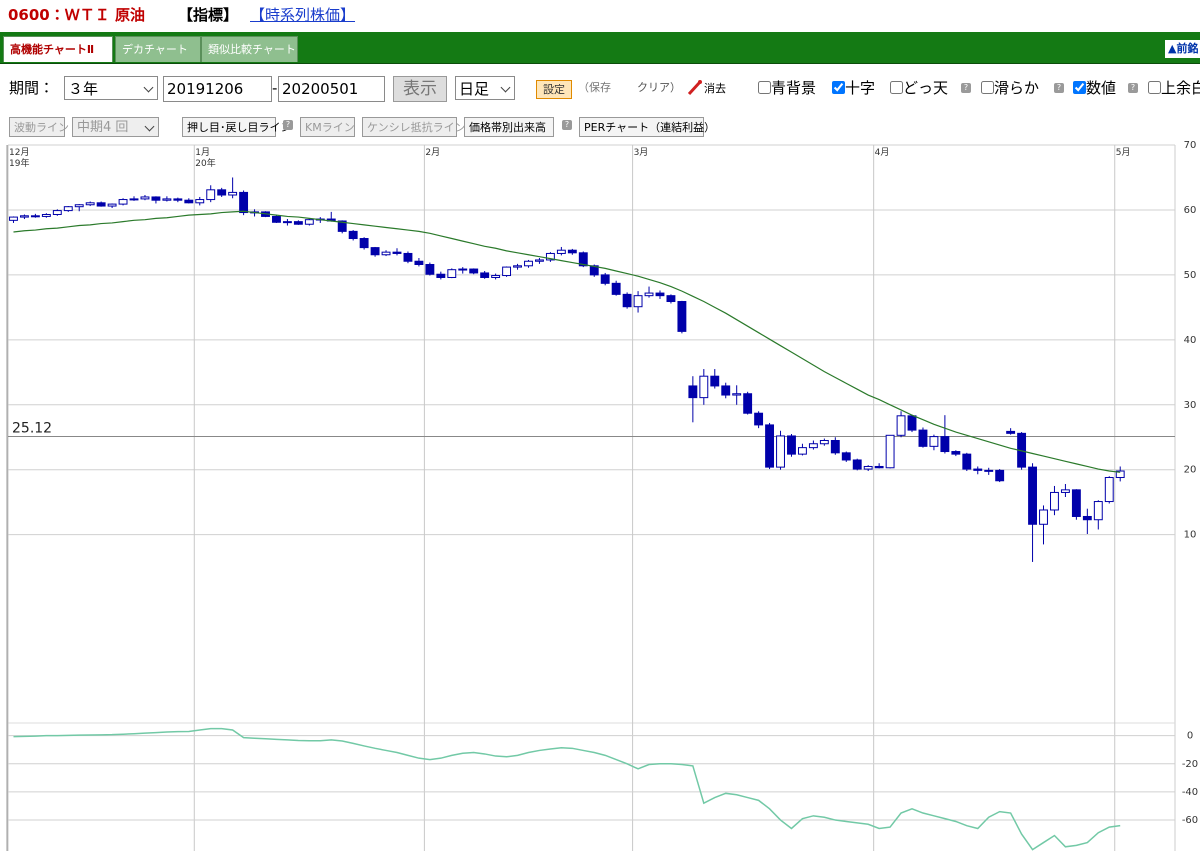 Image resolution: width=1200 pixels, height=851 pixels. Describe the element at coordinates (860, 88) in the screenshot. I see `option-label: 十字` at that location.